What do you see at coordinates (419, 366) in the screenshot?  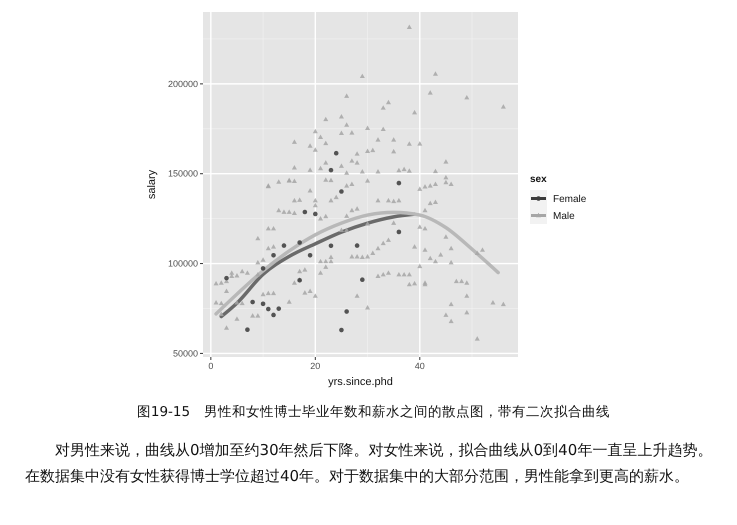 I see `x-tick-label: 40` at bounding box center [419, 366].